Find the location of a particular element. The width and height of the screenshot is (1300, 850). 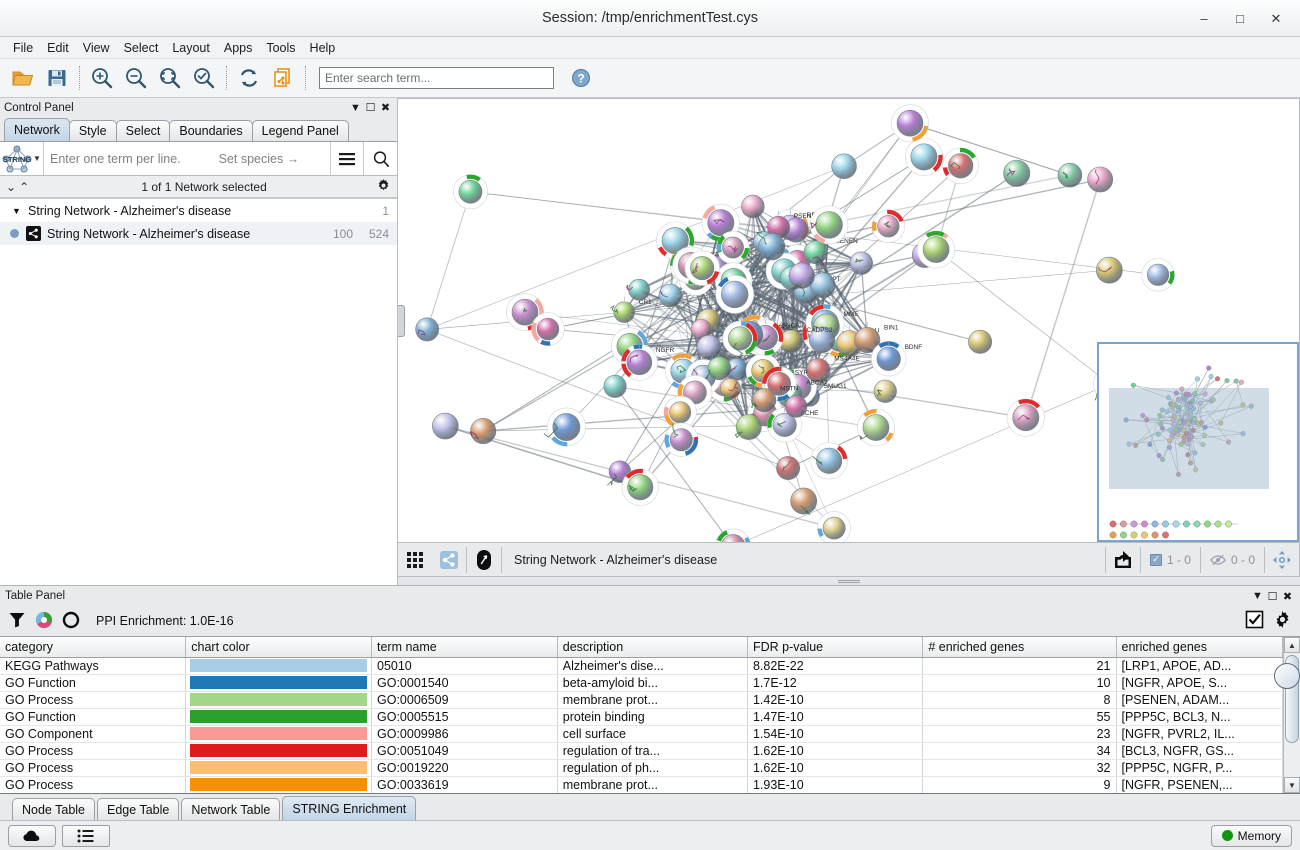

set-species-link: Set species → is located at coordinates (259, 158).